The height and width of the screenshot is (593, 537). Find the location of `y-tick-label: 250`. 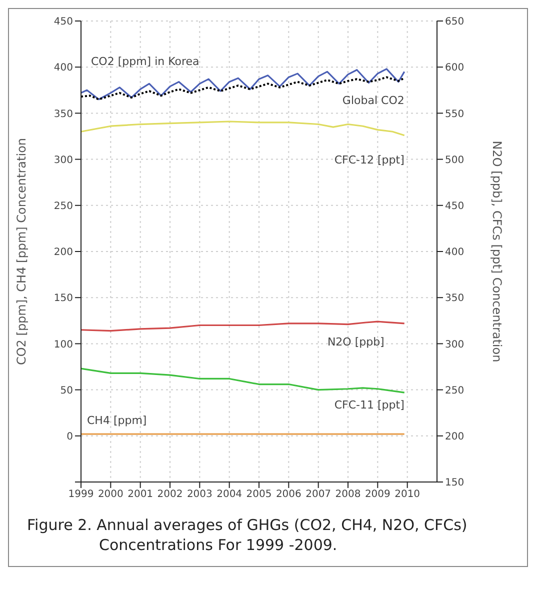

y-tick-label: 250 is located at coordinates (63, 206).